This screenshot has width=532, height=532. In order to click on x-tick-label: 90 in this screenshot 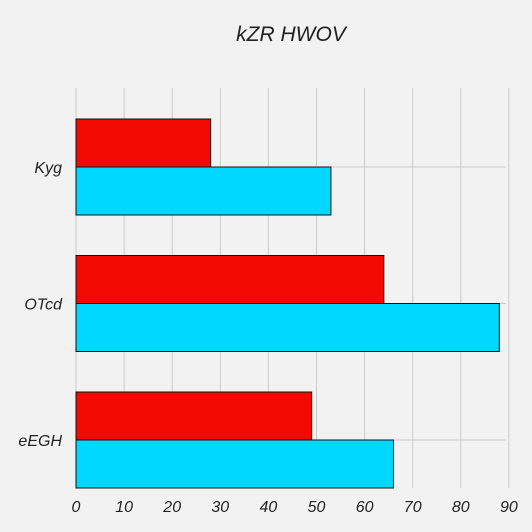, I will do `click(509, 507)`.